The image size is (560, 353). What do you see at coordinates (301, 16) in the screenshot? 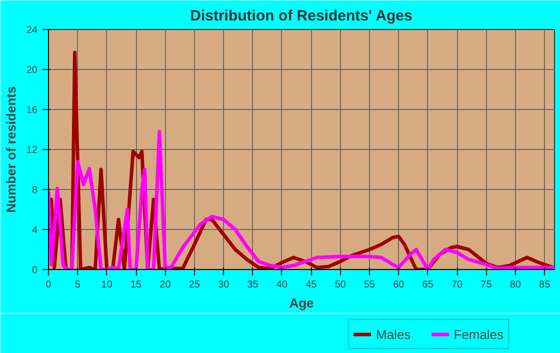
I see `chart-title: Distribution of Residents' Ages` at bounding box center [301, 16].